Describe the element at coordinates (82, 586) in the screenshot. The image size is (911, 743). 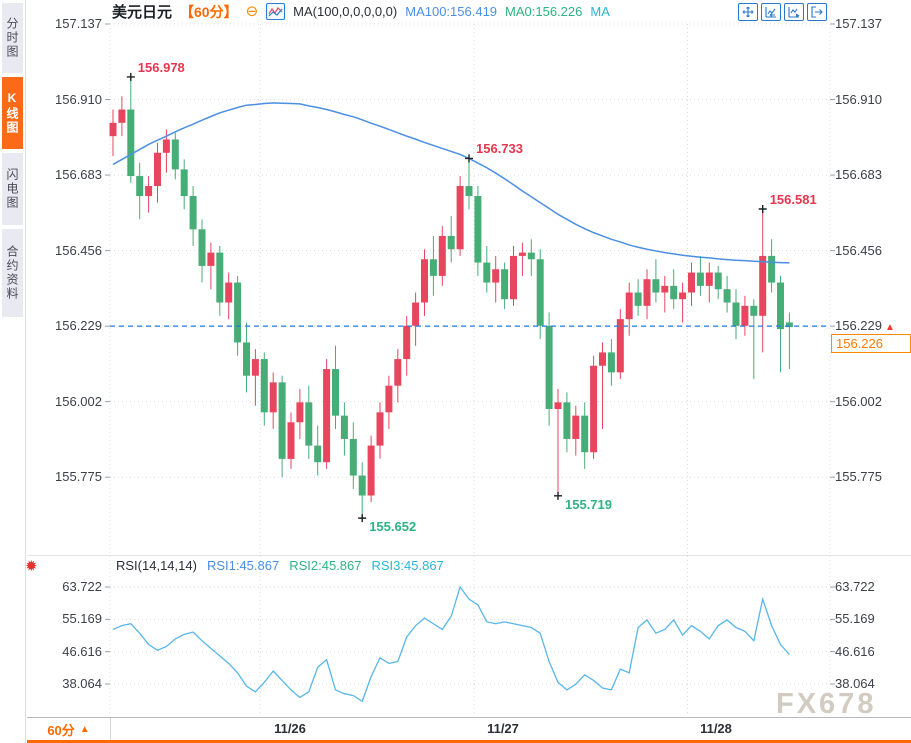
I see `rsi-tick-left: 63.722` at that location.